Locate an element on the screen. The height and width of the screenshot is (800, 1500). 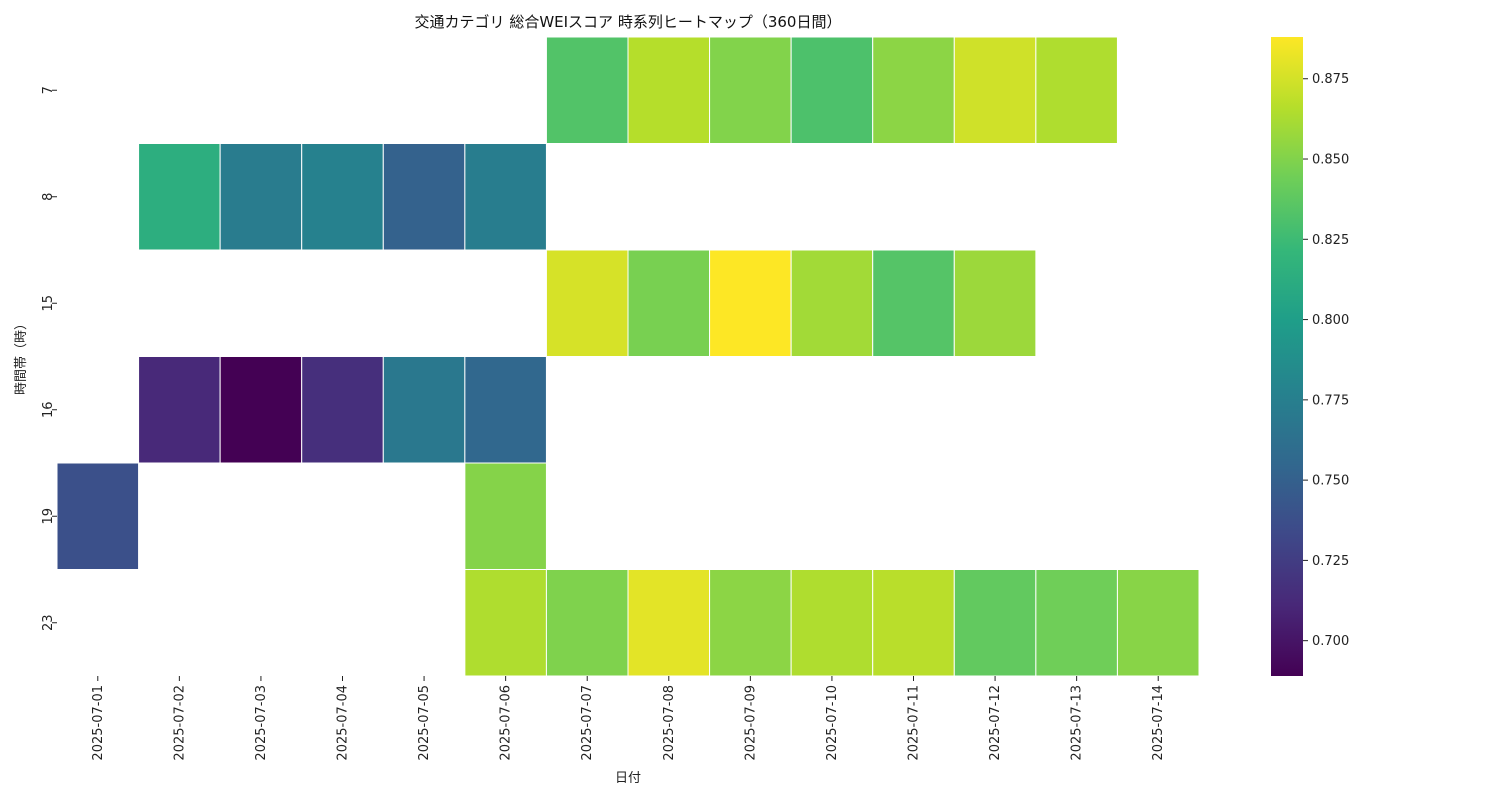
x-tick-label: 2025-07-14 is located at coordinates (1158, 723).